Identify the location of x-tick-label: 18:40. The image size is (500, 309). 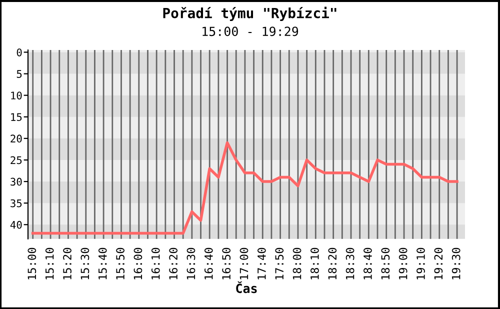
(368, 264).